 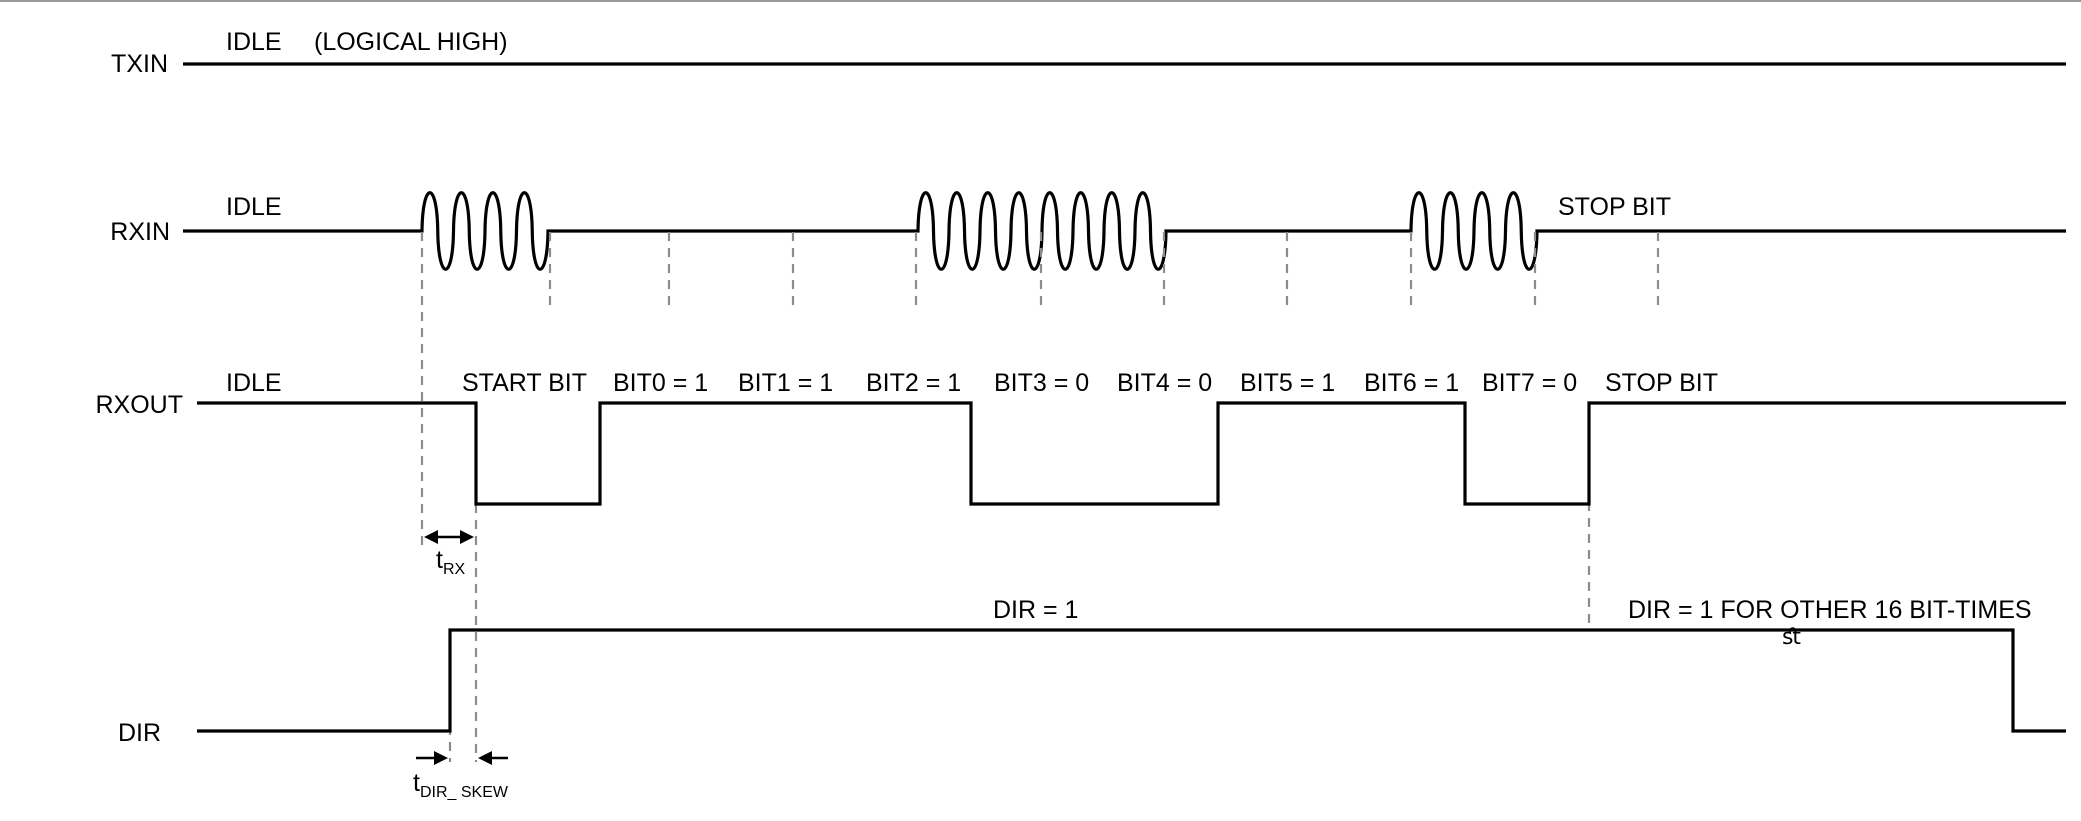 I want to click on rxout-bit-label: BIT3 = 0, so click(x=1041, y=383).